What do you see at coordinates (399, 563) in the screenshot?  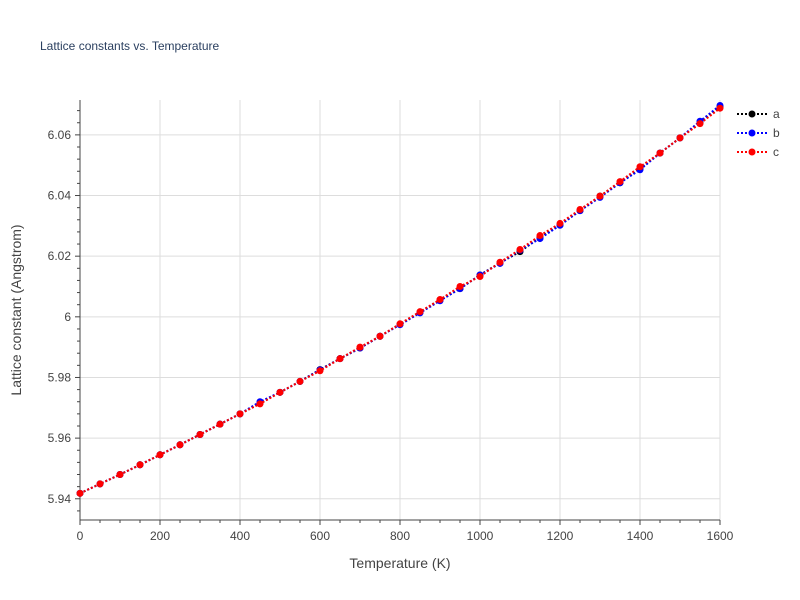 I see `x-axis-title: Temperature (K)` at bounding box center [399, 563].